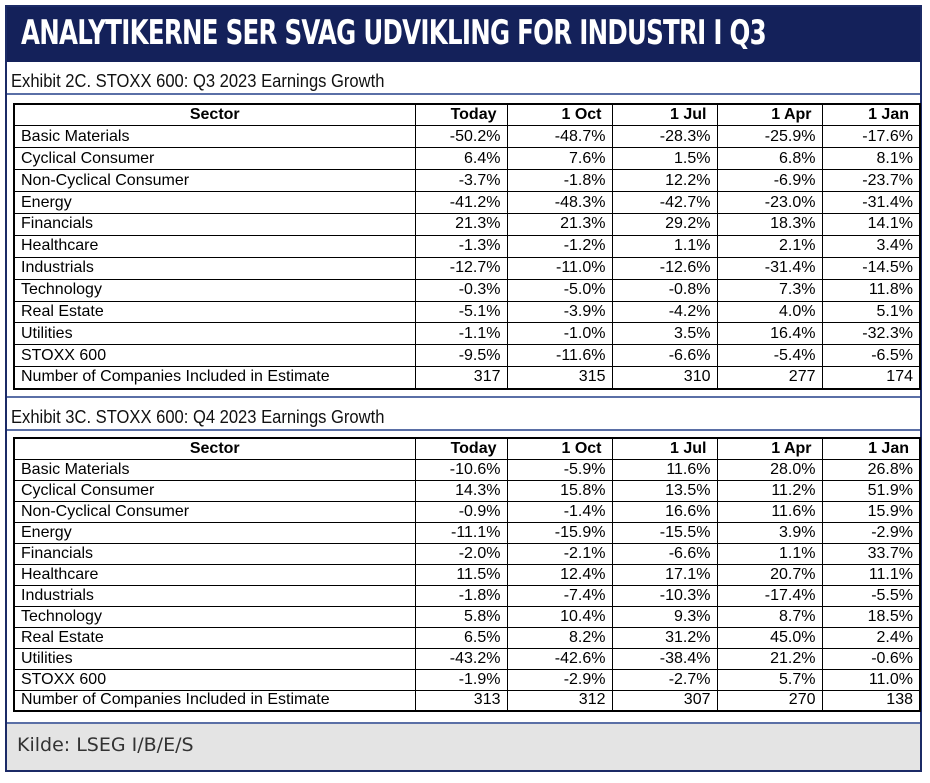 The image size is (930, 783). I want to click on value-cell: 15.9%, so click(871, 511).